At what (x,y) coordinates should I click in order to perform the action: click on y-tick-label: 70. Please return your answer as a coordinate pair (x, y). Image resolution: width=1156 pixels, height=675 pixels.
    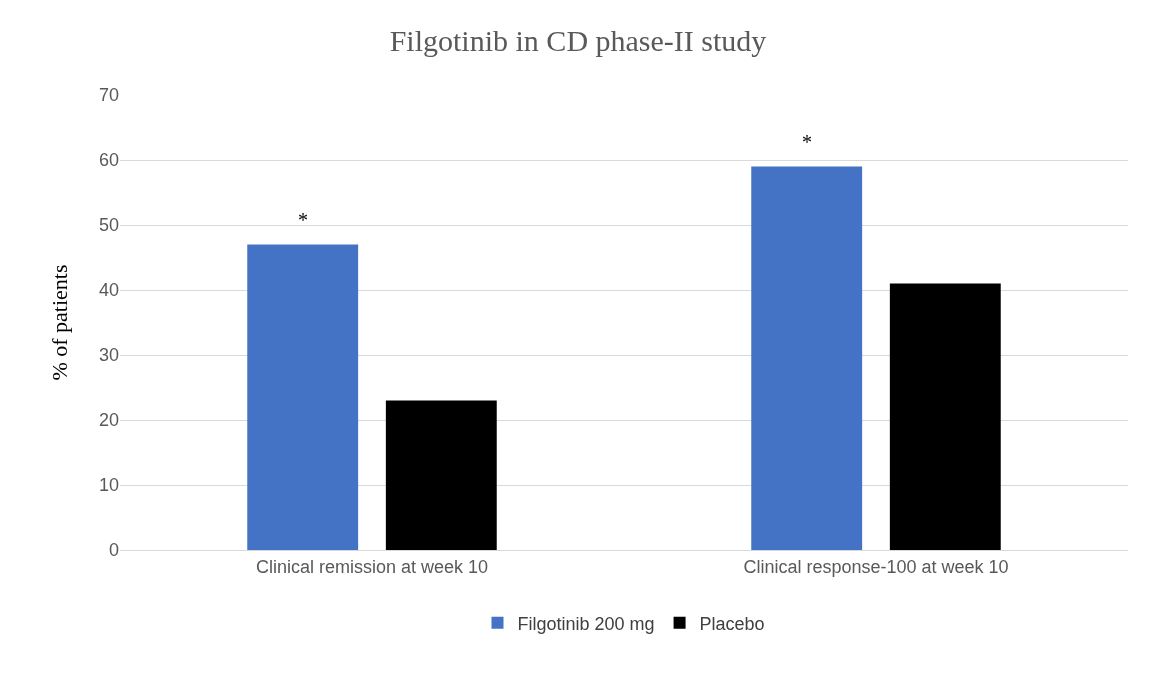
    Looking at the image, I should click on (108, 95).